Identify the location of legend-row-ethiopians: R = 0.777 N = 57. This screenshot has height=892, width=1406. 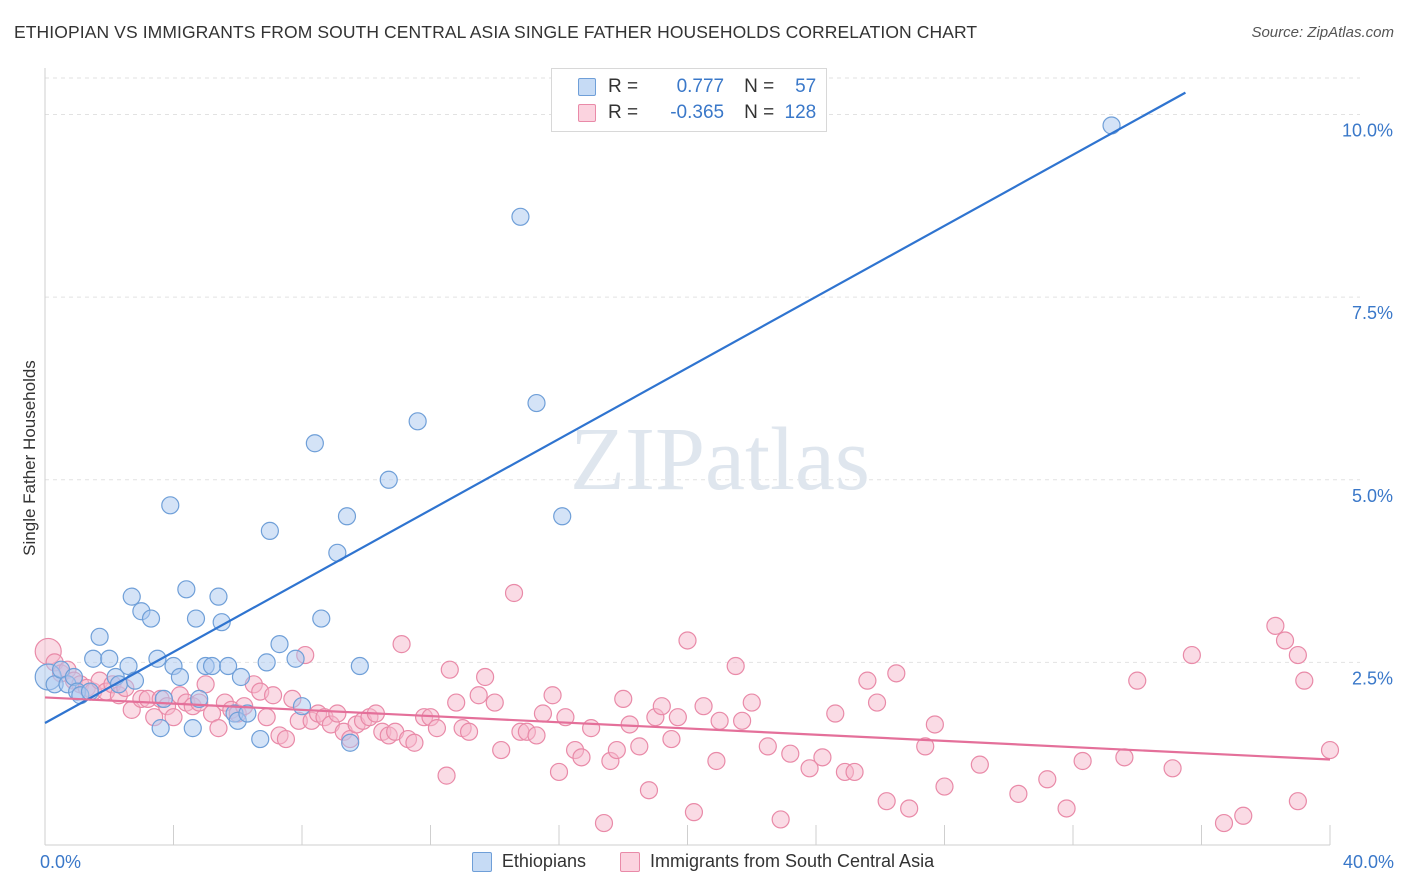
(697, 87).